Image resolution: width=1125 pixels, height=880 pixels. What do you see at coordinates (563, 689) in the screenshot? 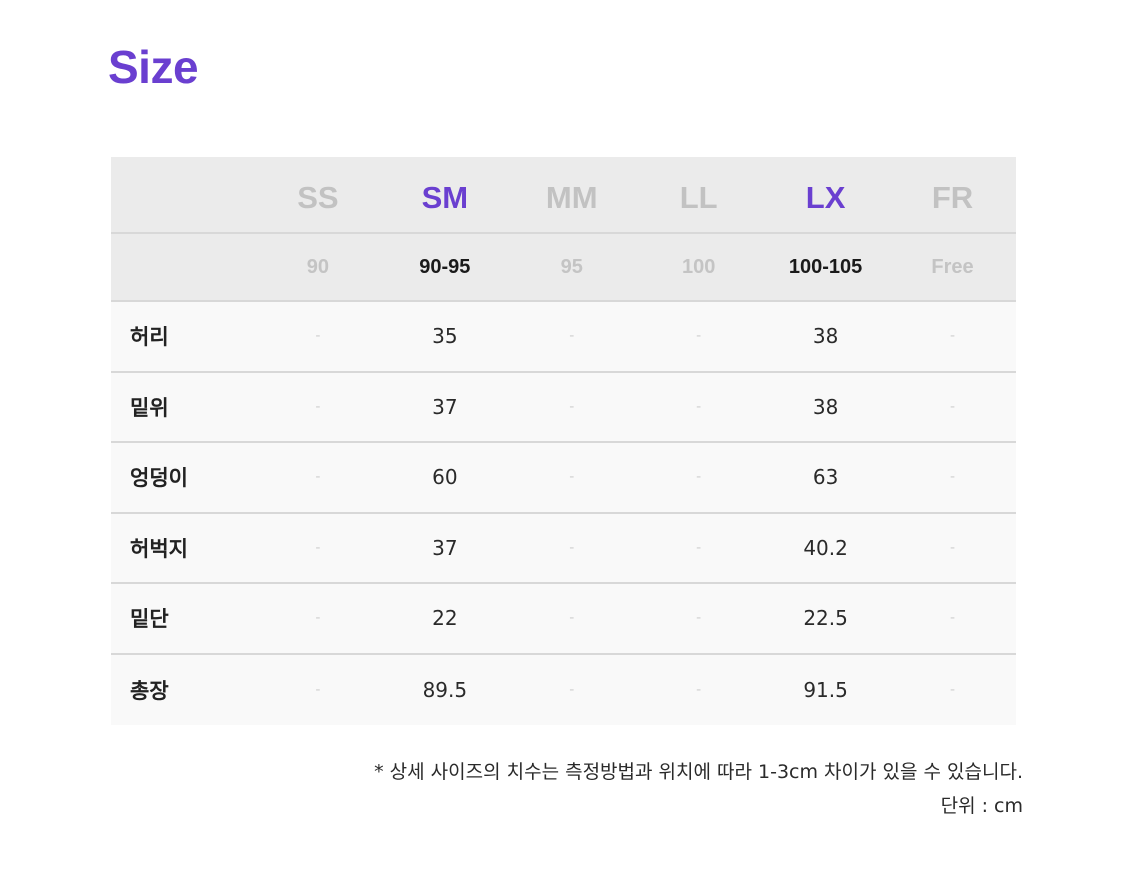
I see `table-row-total-length: 총장 - 89.5 - - 91.5 -` at bounding box center [563, 689].